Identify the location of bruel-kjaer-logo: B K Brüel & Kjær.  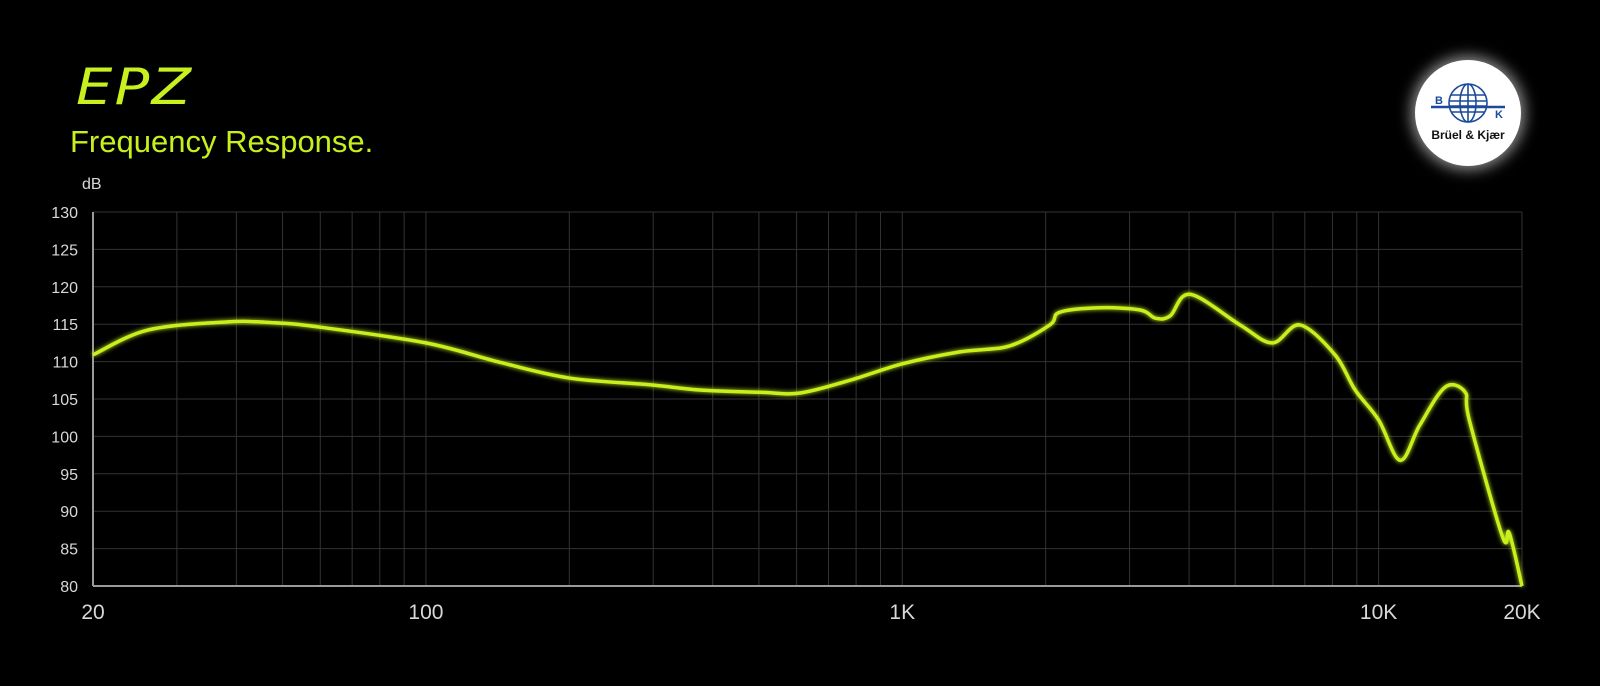
(1468, 113).